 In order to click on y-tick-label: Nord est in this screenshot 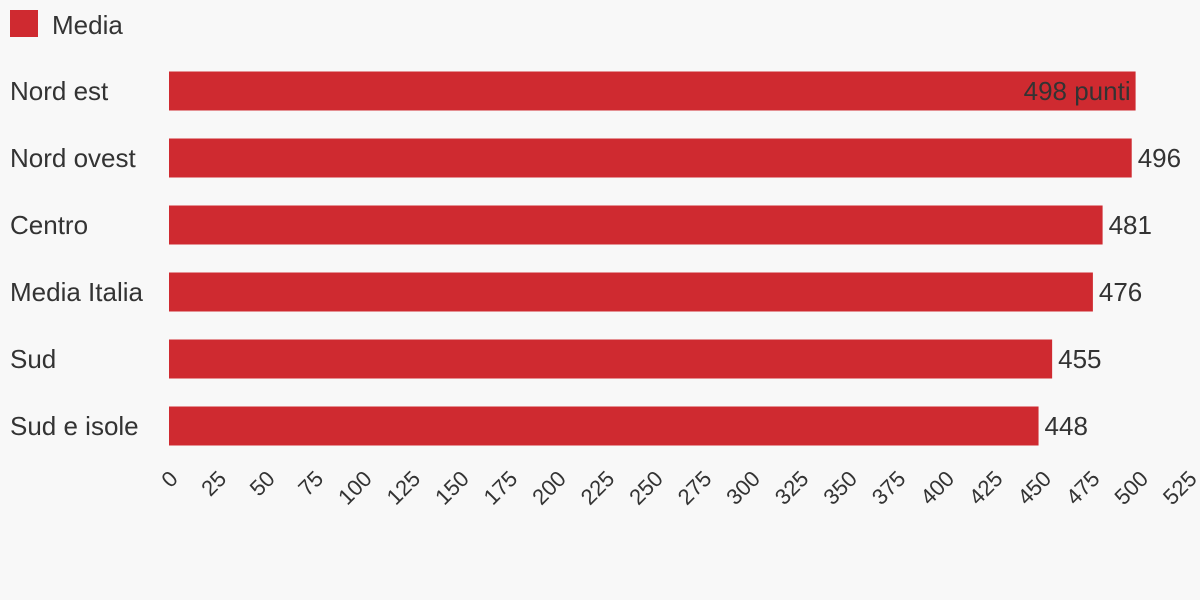, I will do `click(59, 91)`.